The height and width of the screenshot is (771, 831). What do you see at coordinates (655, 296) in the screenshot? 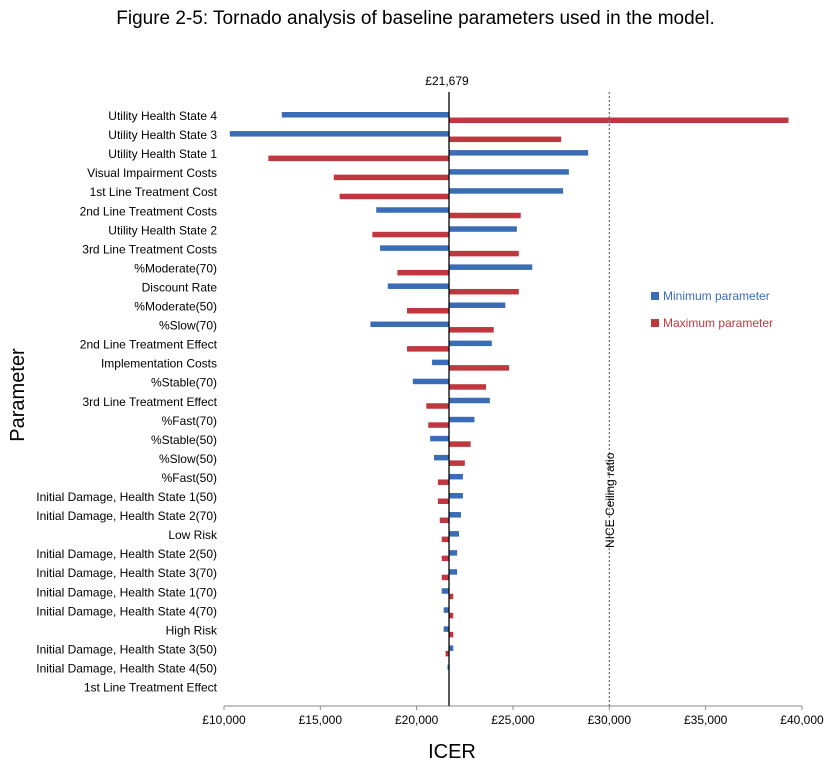
I see `legend-swatch-minimum` at bounding box center [655, 296].